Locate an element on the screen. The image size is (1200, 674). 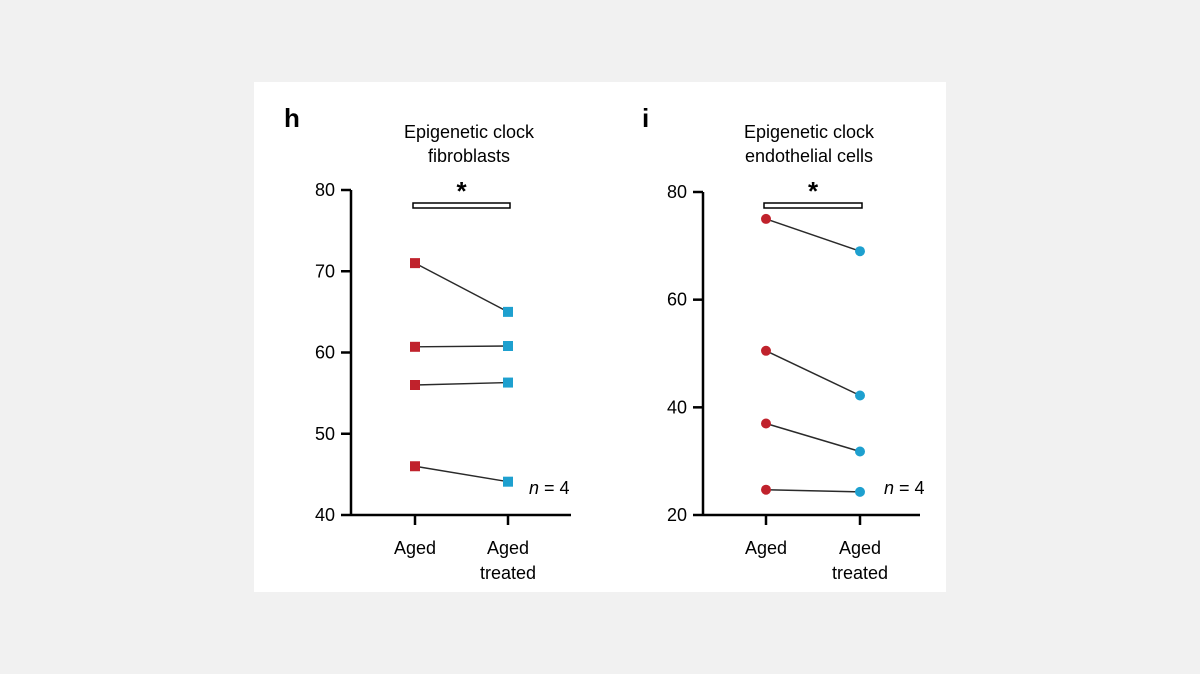
y-tick-label: 70 is located at coordinates (325, 271).